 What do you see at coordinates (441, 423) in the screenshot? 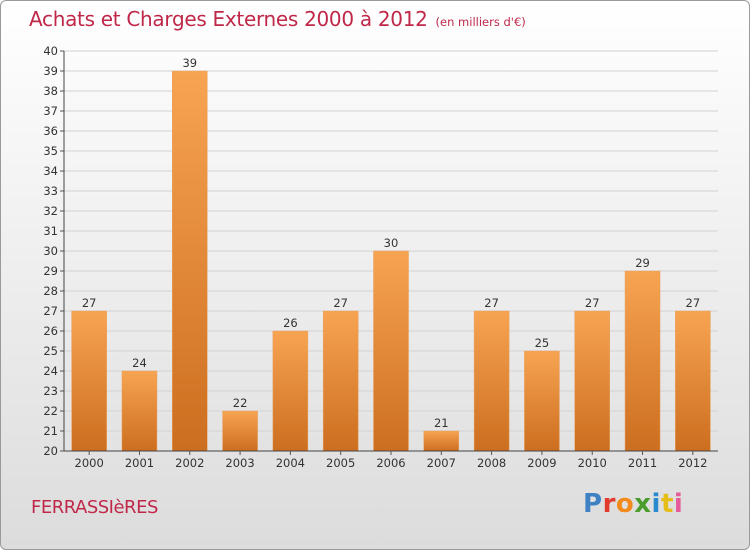
I see `value-label: 21` at bounding box center [441, 423].